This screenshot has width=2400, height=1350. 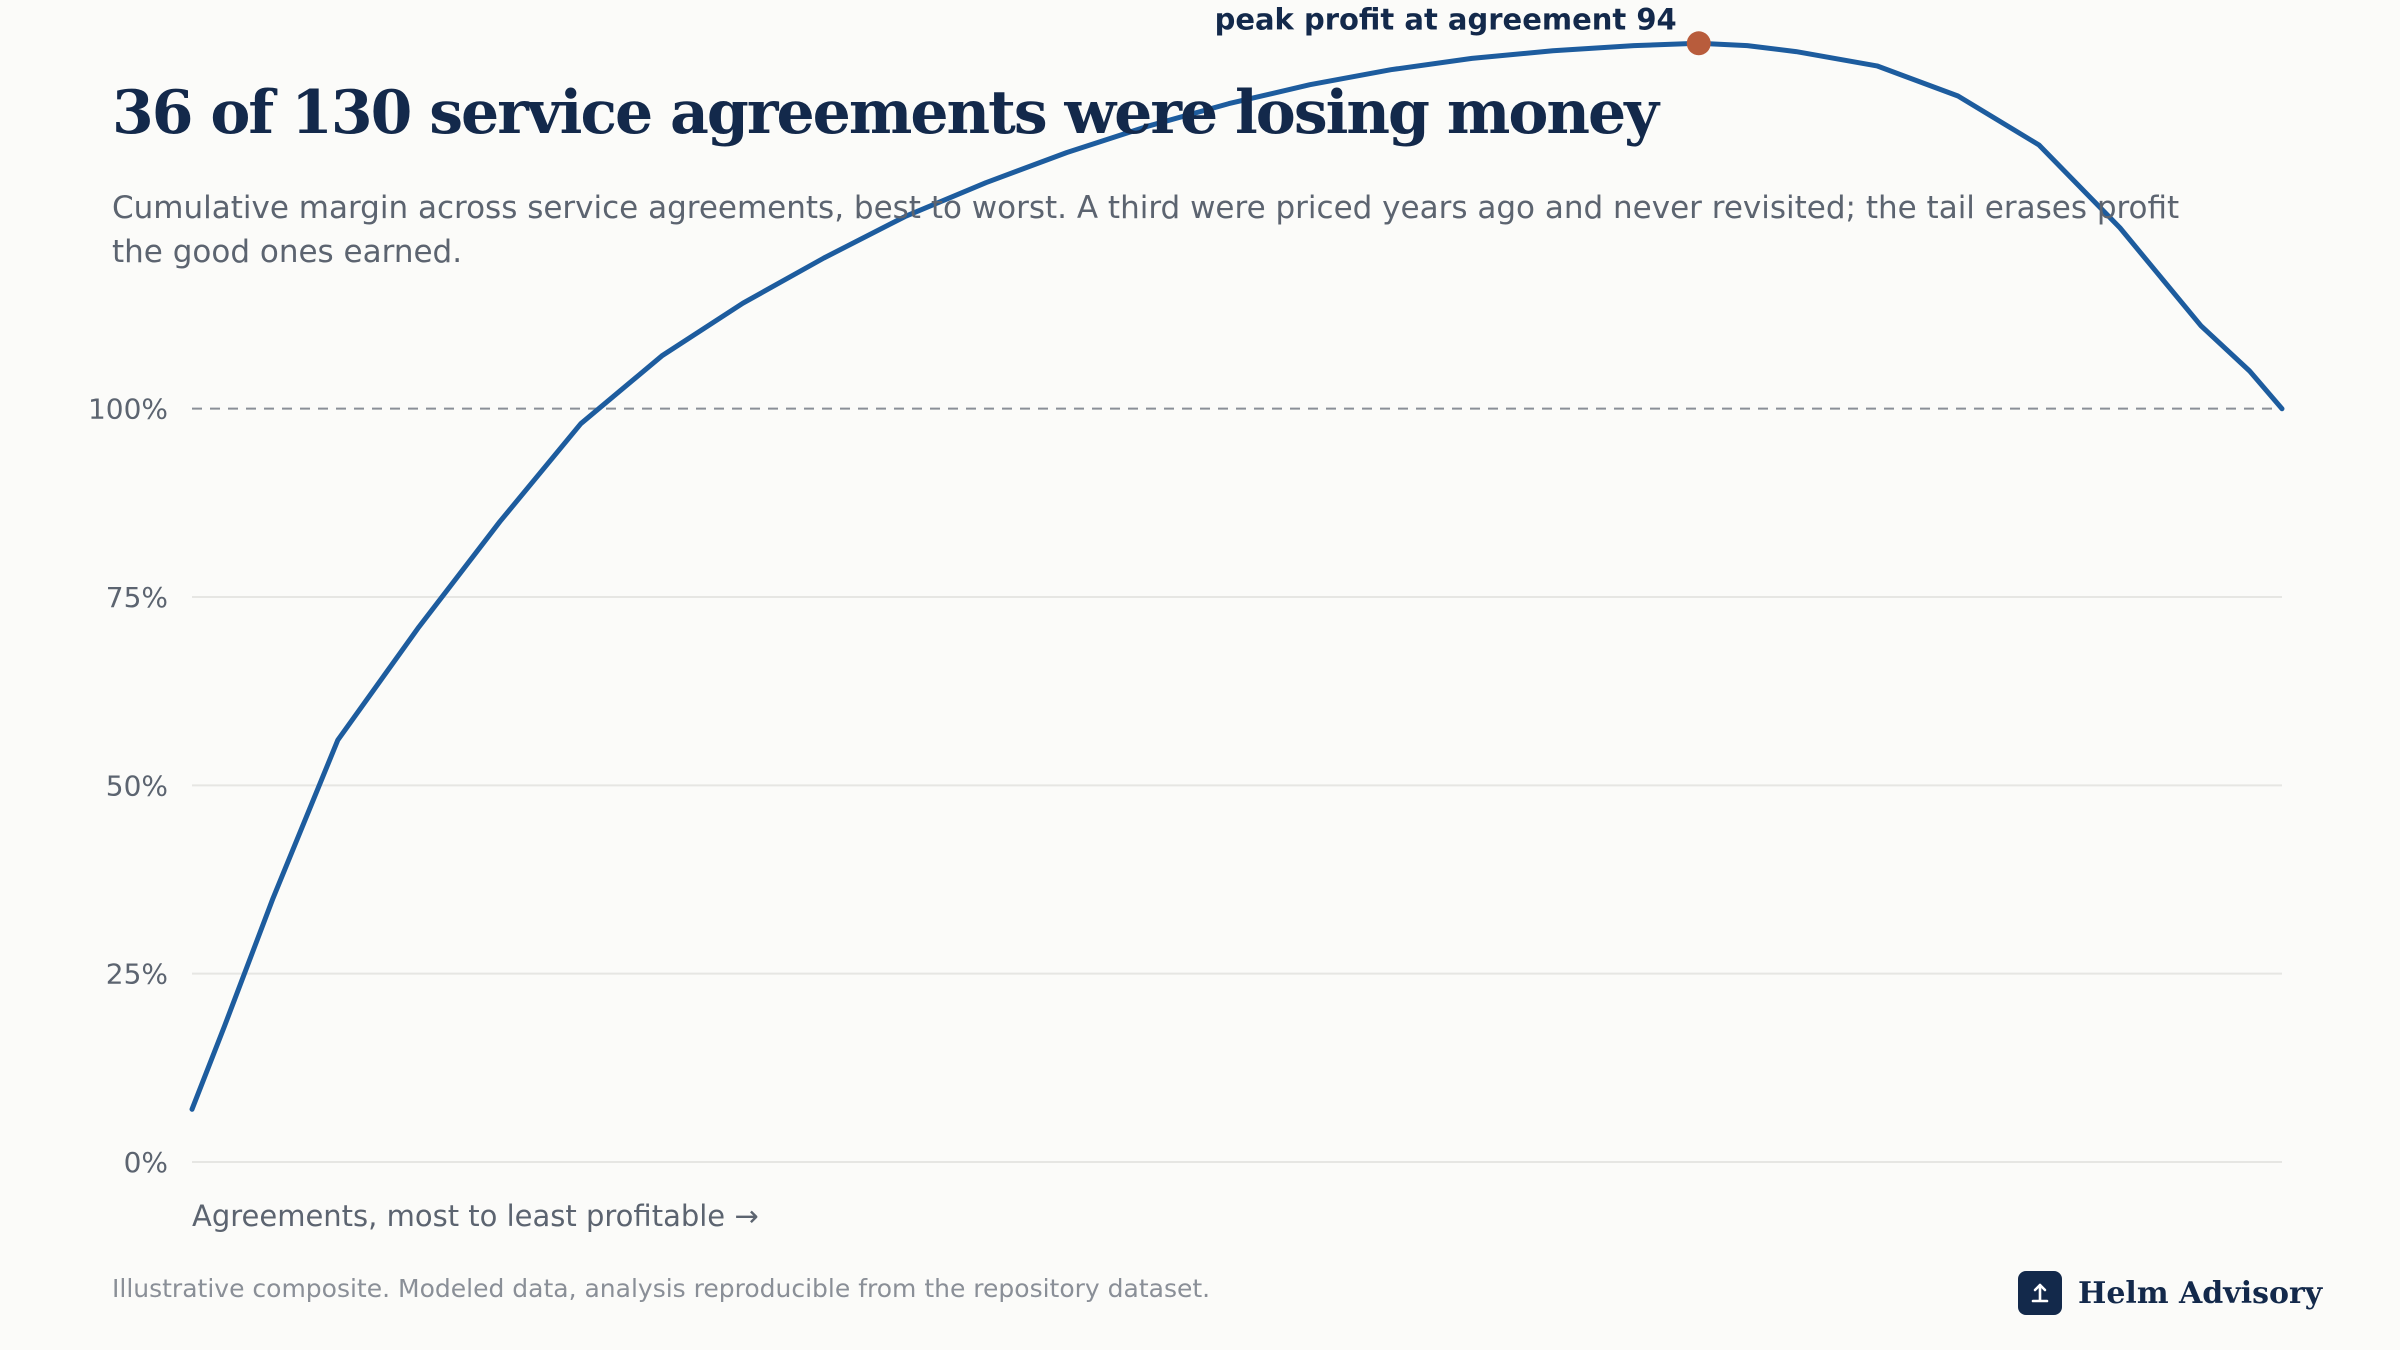 I want to click on y-tick-label: 75%, so click(x=137, y=597).